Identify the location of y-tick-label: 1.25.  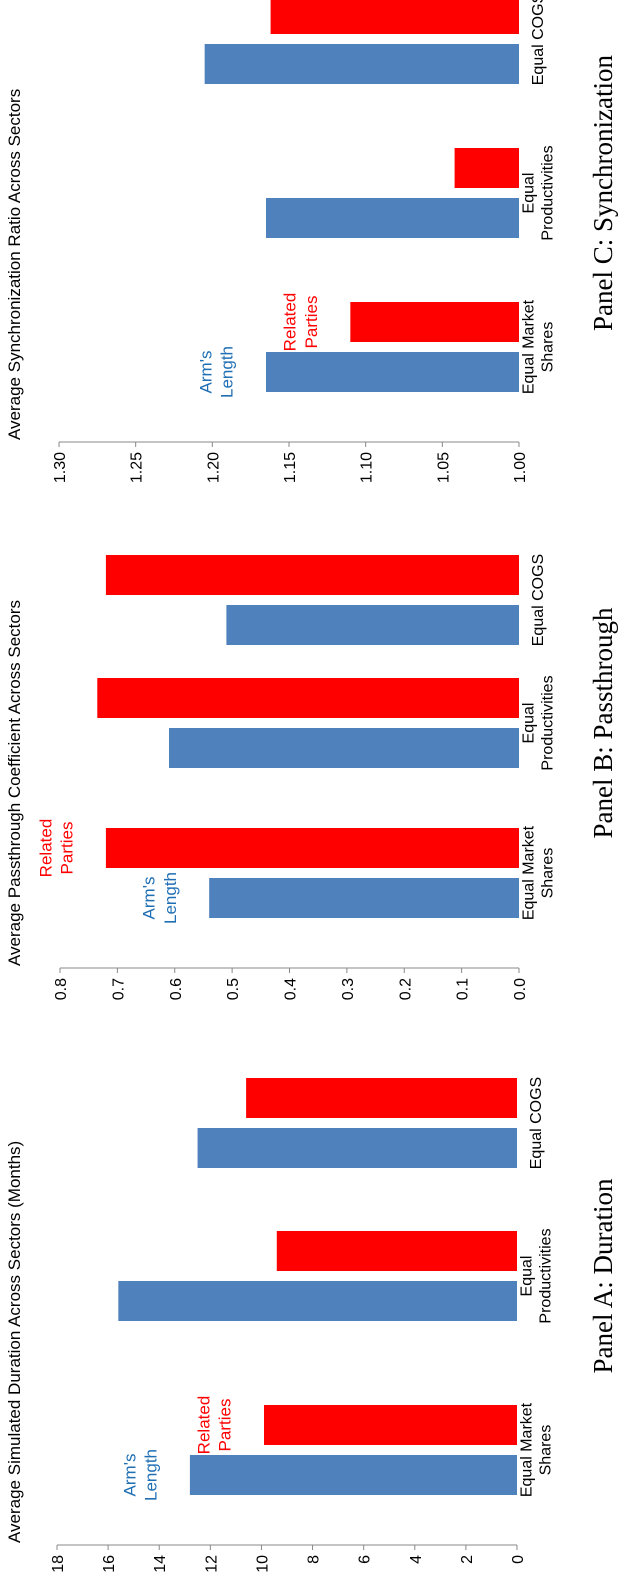
(137, 467).